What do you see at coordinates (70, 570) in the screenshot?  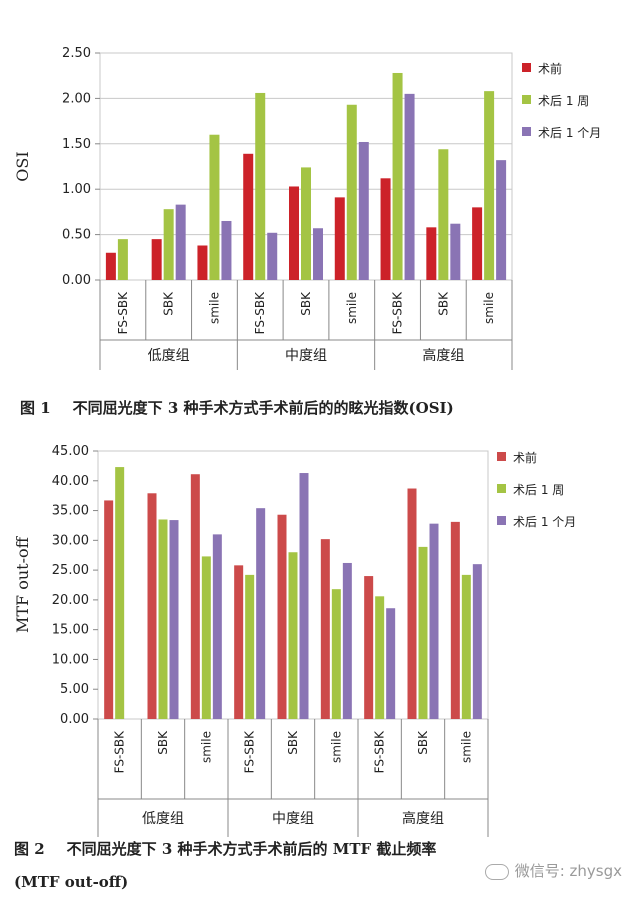 I see `y-tick-label: 25.00` at bounding box center [70, 570].